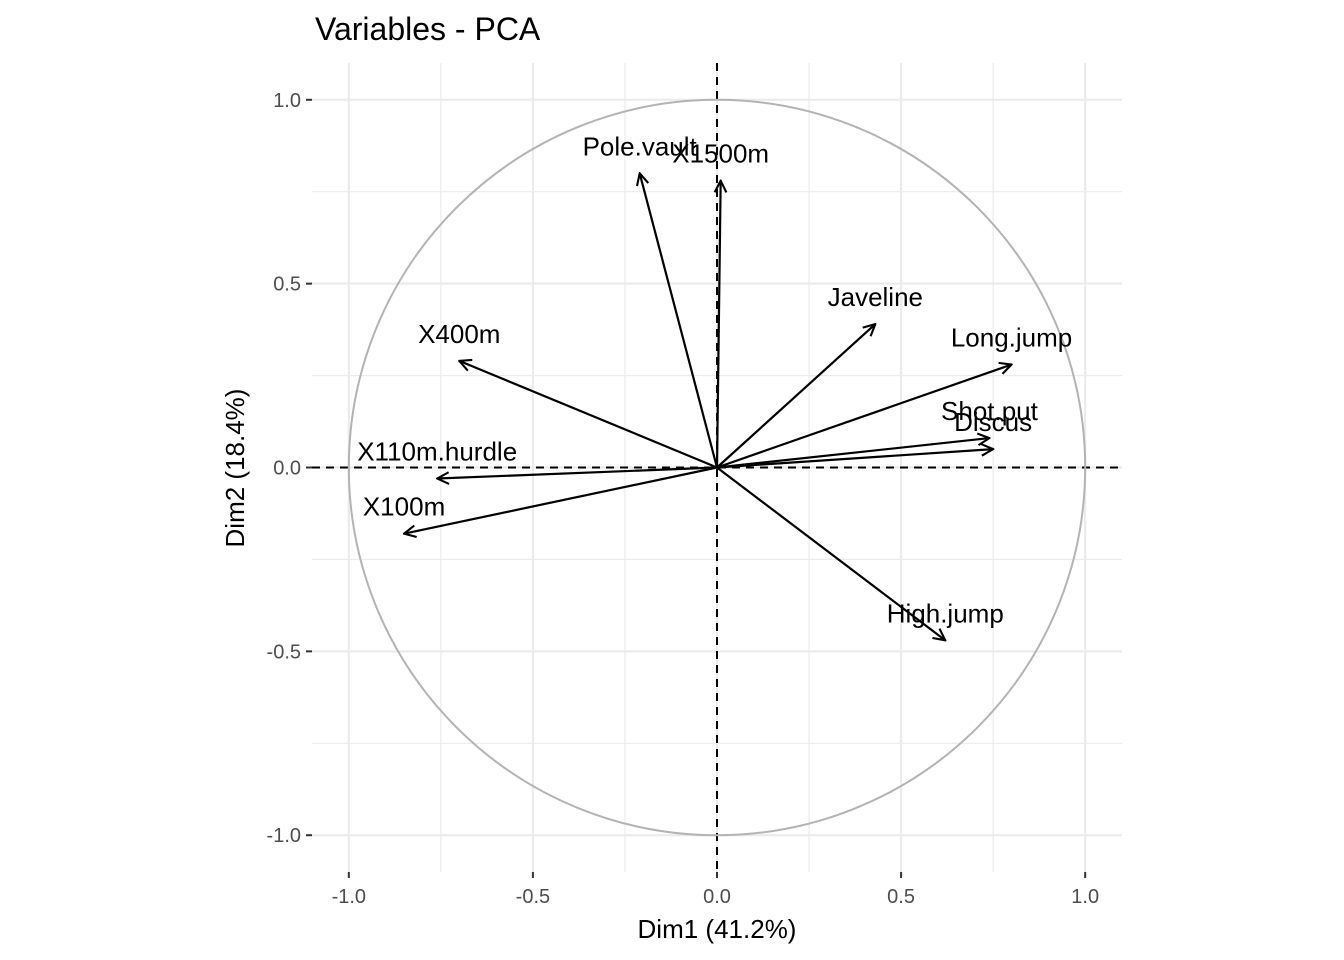 This screenshot has height=960, width=1344. I want to click on label-x100m: X100m, so click(404, 507).